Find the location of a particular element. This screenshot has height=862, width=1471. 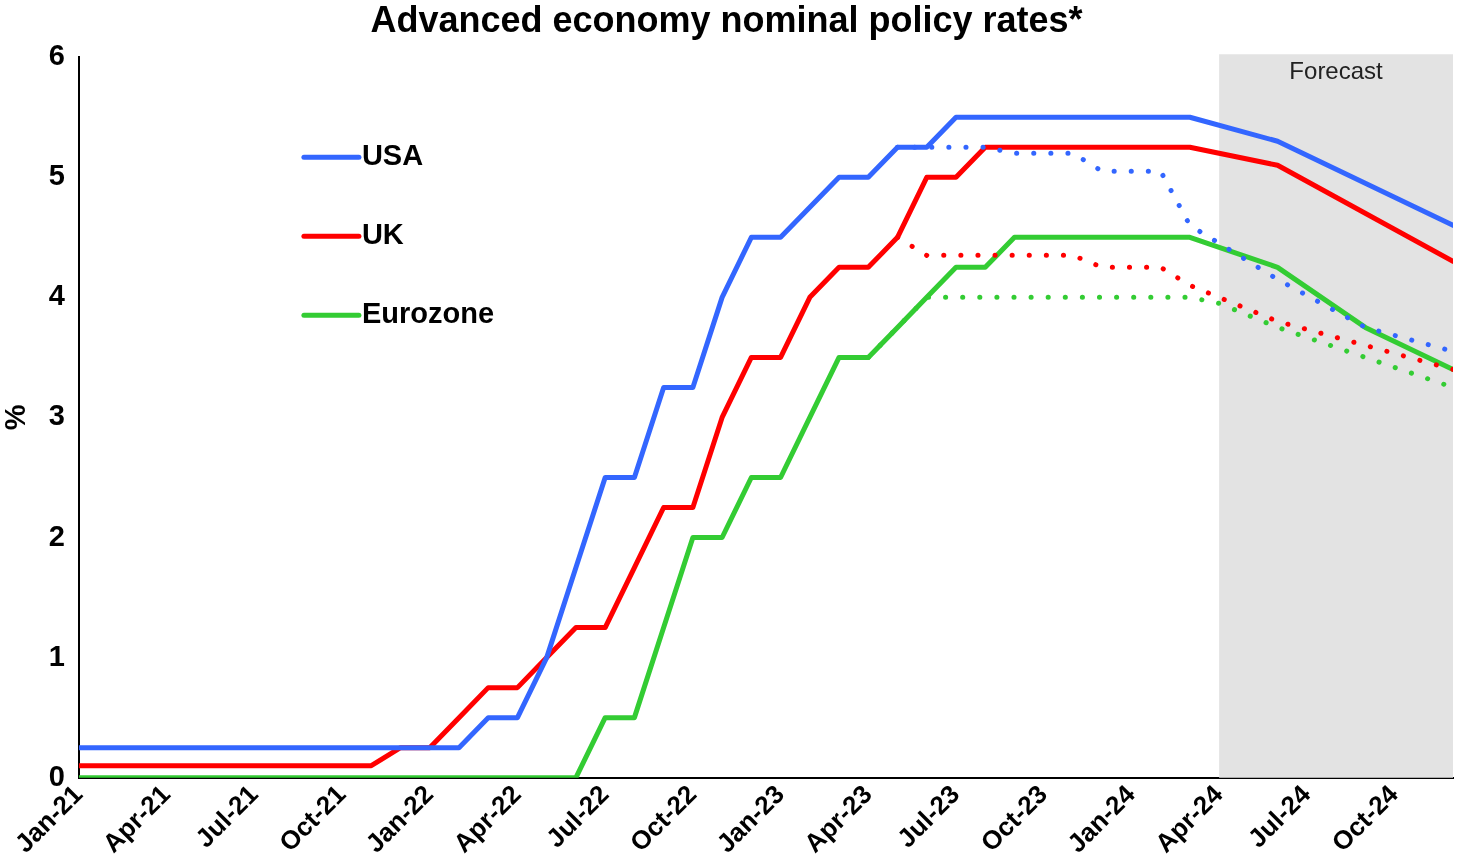

y-tick-label: 3 is located at coordinates (56, 415).